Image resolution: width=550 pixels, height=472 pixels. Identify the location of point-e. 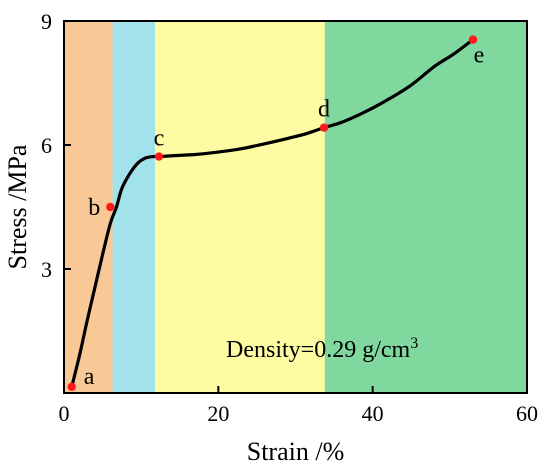
(473, 39).